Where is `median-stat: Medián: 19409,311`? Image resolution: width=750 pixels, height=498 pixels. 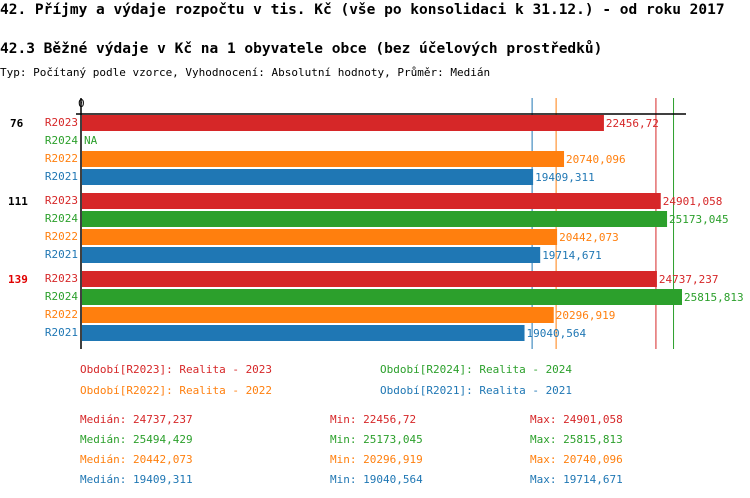
median-stat: Medián: 19409,311 is located at coordinates (136, 479).